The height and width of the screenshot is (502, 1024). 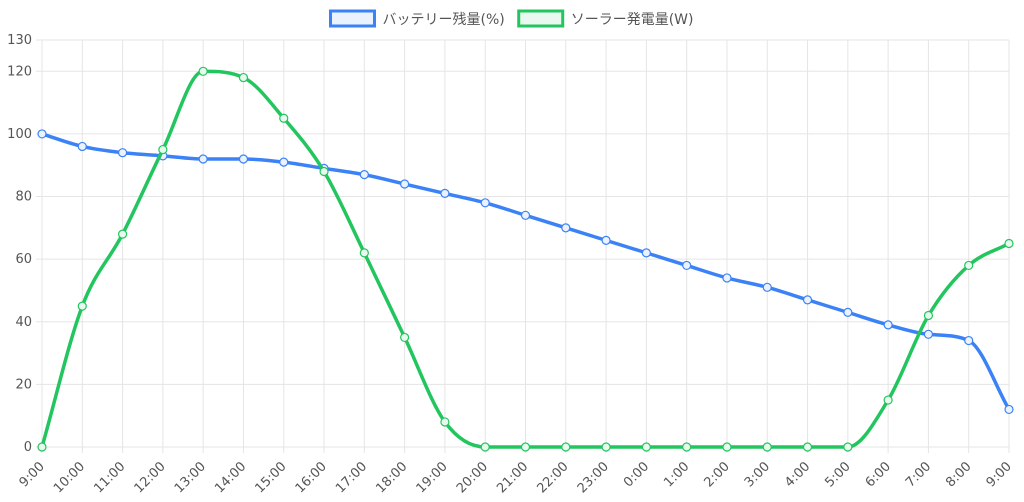 What do you see at coordinates (23, 384) in the screenshot?
I see `y-tick-label: 20` at bounding box center [23, 384].